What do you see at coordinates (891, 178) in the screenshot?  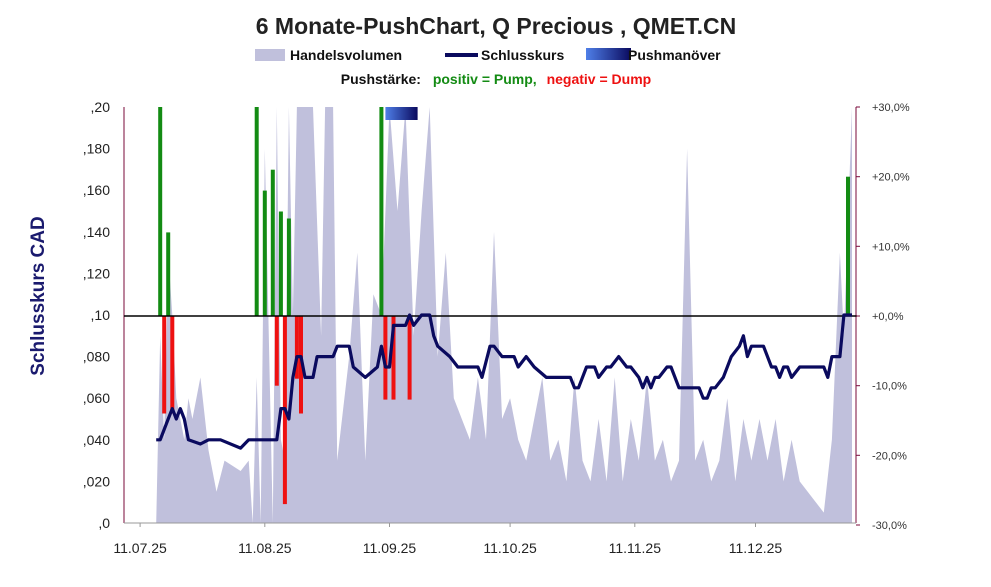 I see `y2-tick-label: +20,0%` at bounding box center [891, 178].